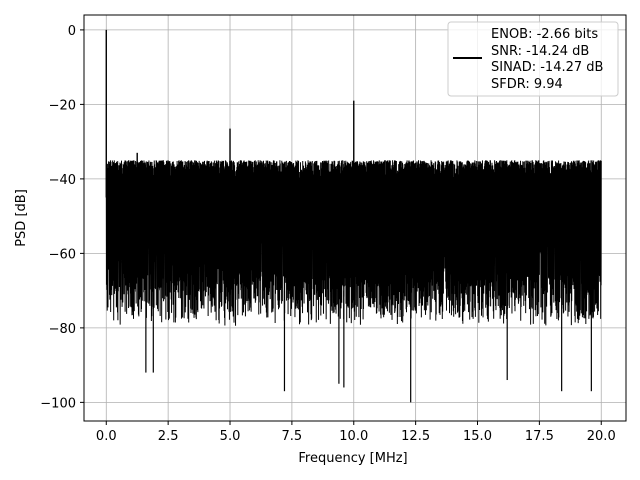  I want to click on x-tick-label: 5.0, so click(230, 436).